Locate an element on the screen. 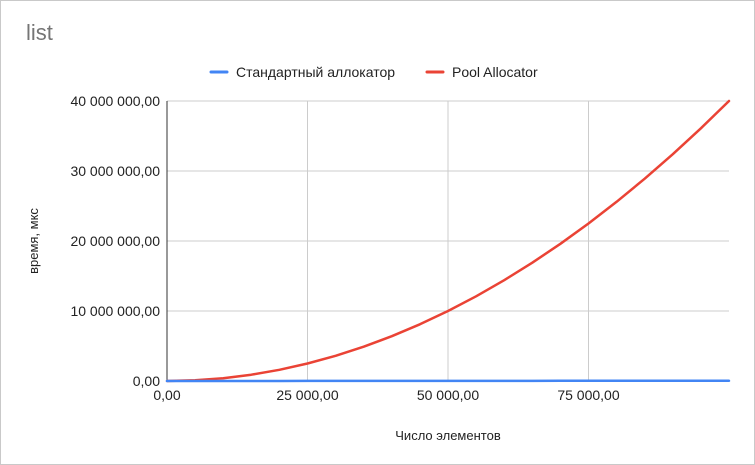 The height and width of the screenshot is (465, 755). x-tick-label: 25 000,00 is located at coordinates (307, 395).